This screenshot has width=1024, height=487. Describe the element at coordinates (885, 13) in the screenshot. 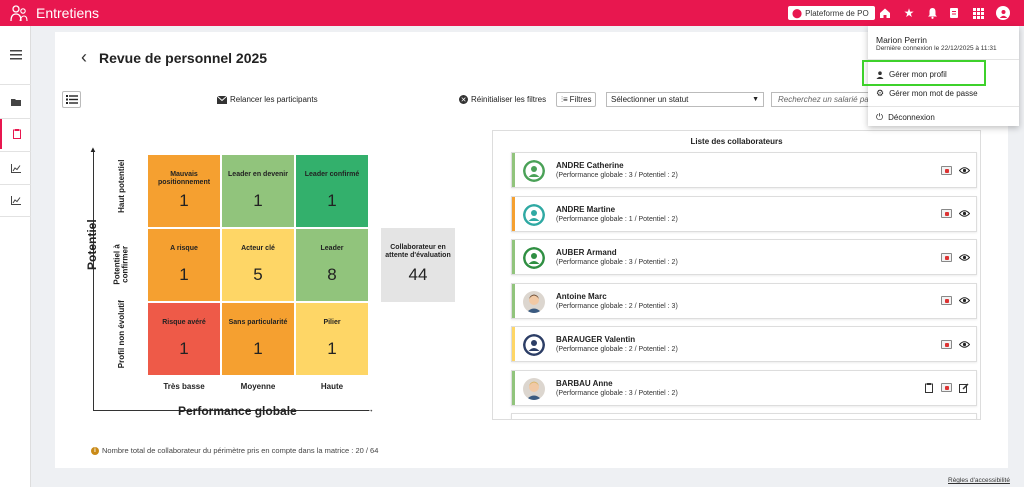

I see `home-icon` at that location.